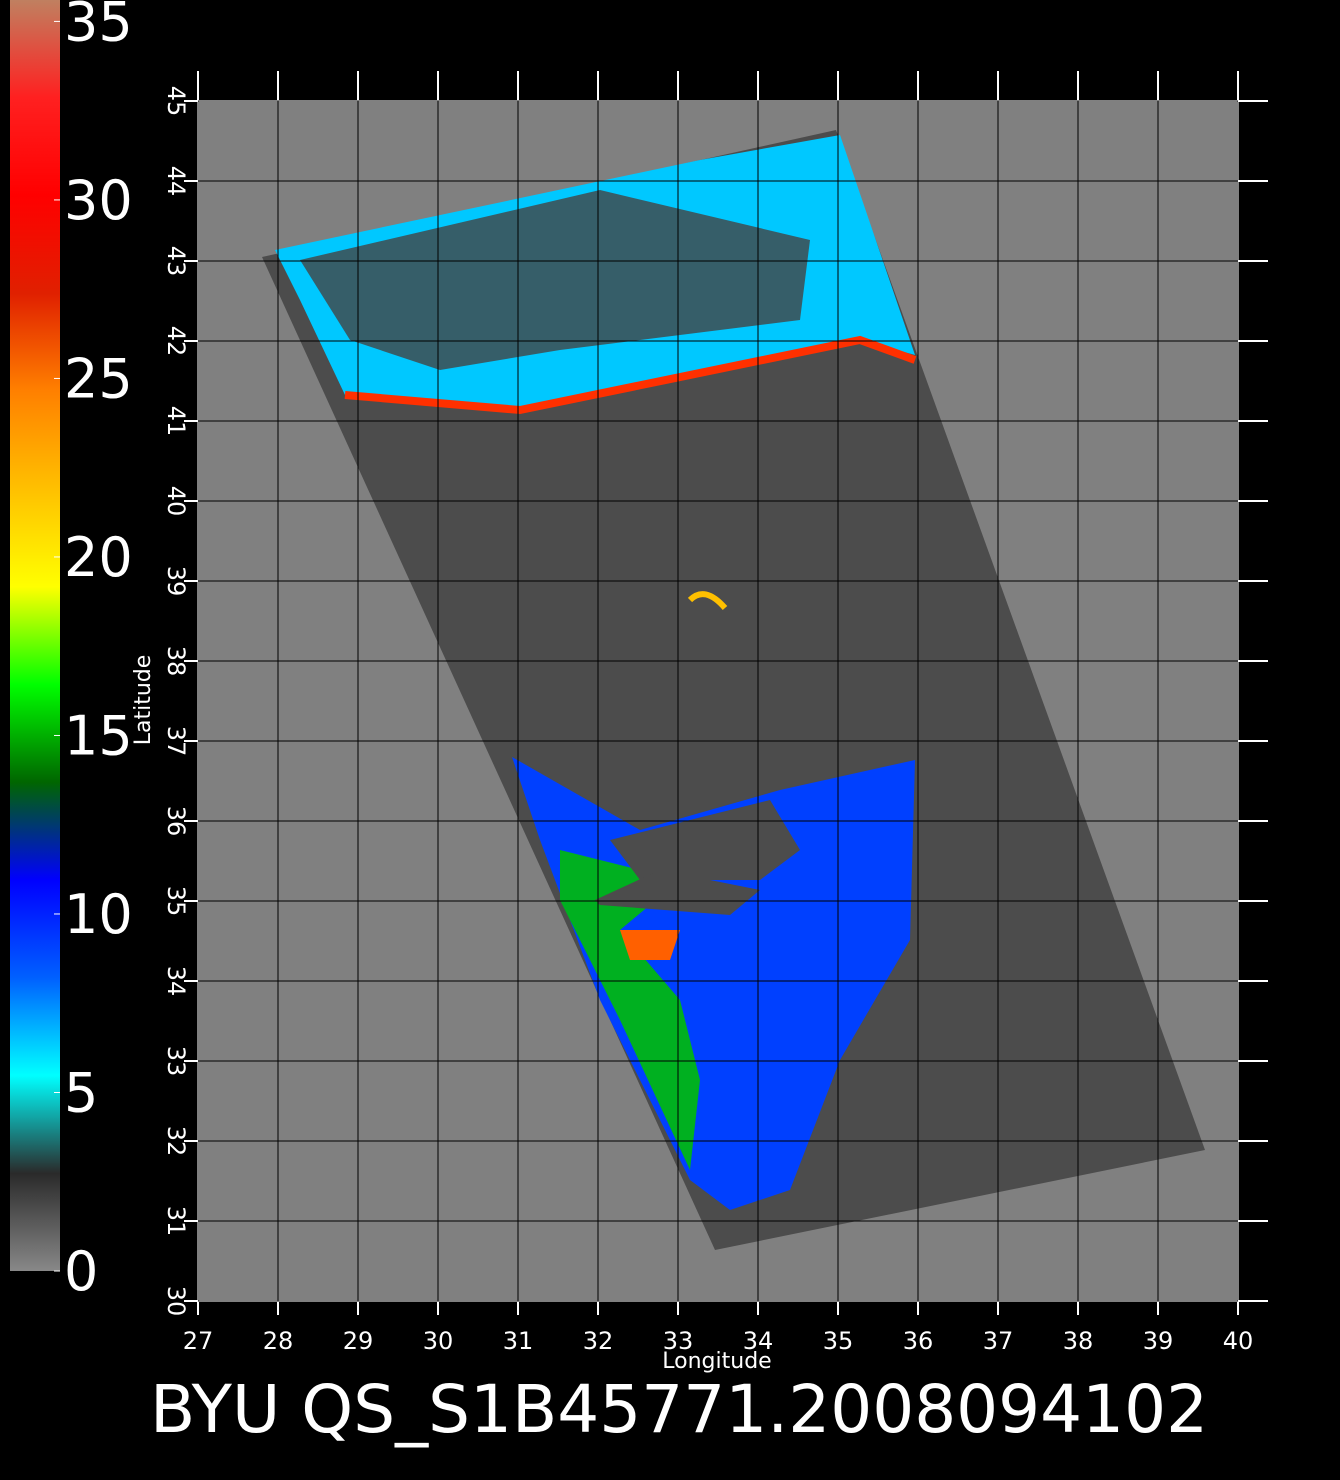 This screenshot has width=1340, height=1480. I want to click on y-tick-label: 41, so click(176, 421).